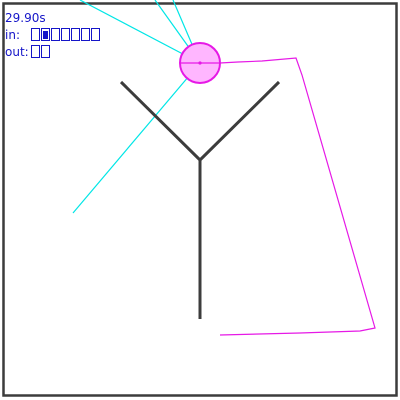 This screenshot has height=400, width=400. What do you see at coordinates (25, 18) in the screenshot?
I see `hud-time: 29.90s` at bounding box center [25, 18].